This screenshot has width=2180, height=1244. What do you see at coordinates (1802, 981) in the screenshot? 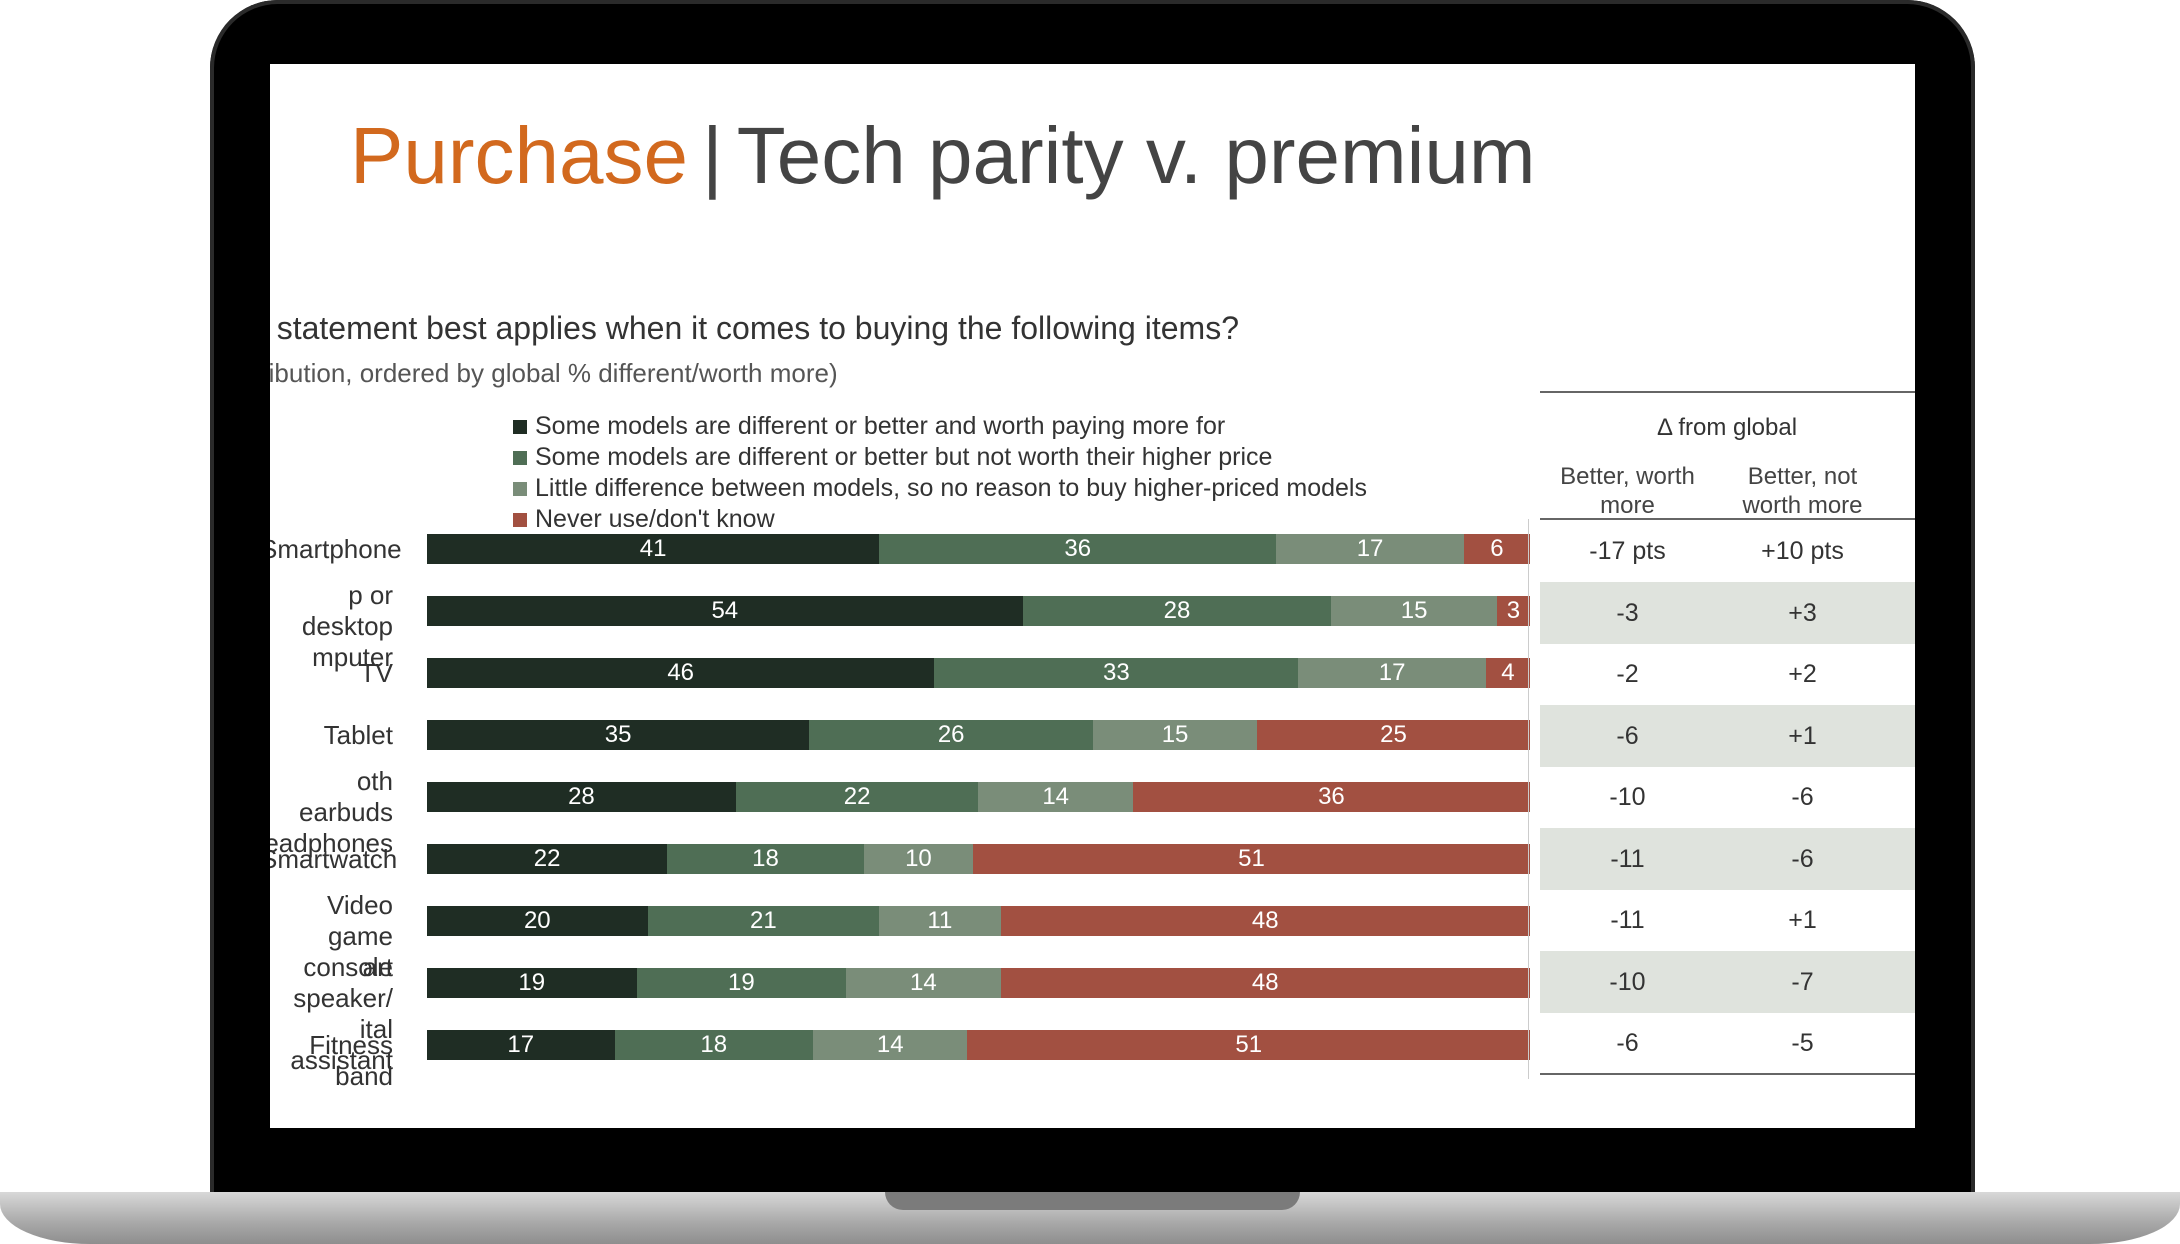
I see `delta-not-worth-more: -7` at bounding box center [1802, 981].